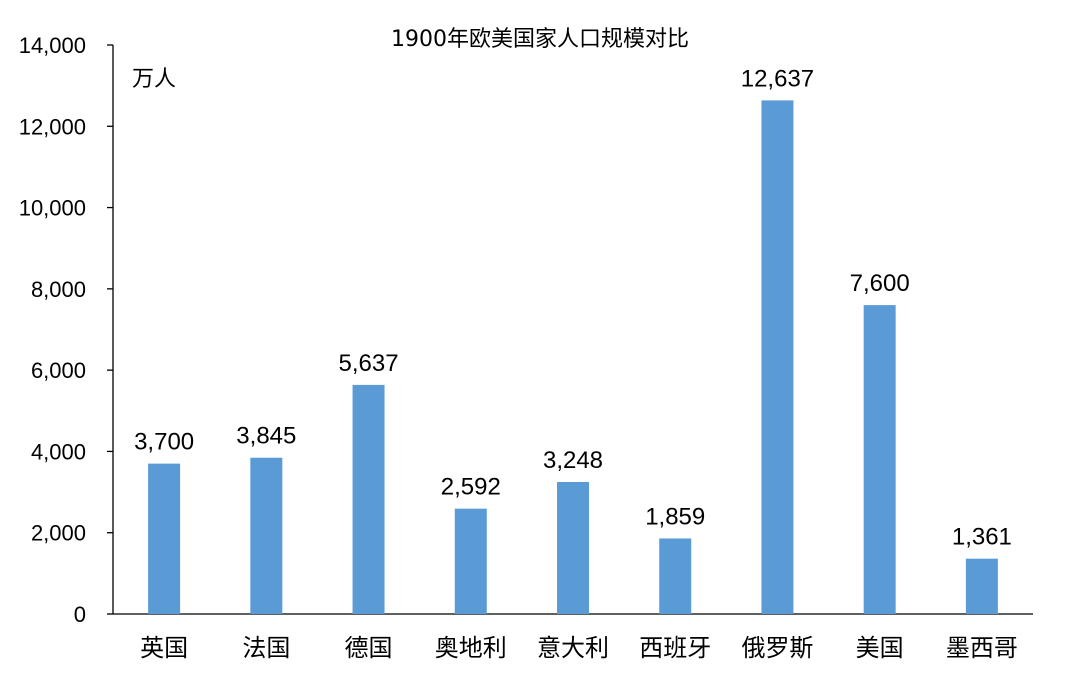 This screenshot has height=679, width=1080. Describe the element at coordinates (58, 289) in the screenshot. I see `y-tick-label: 8,000` at that location.